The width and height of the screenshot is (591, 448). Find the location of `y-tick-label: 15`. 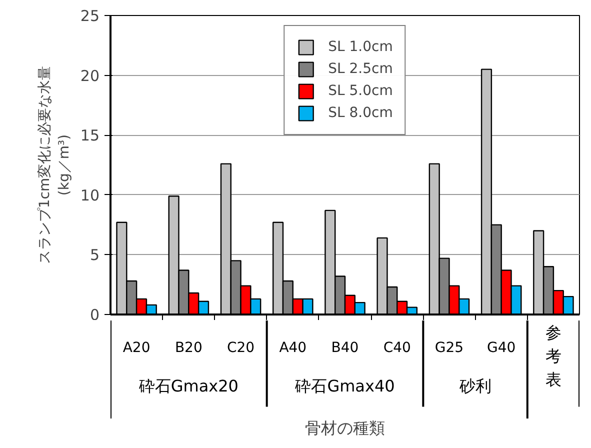

y-tick-label: 15 is located at coordinates (90, 135).